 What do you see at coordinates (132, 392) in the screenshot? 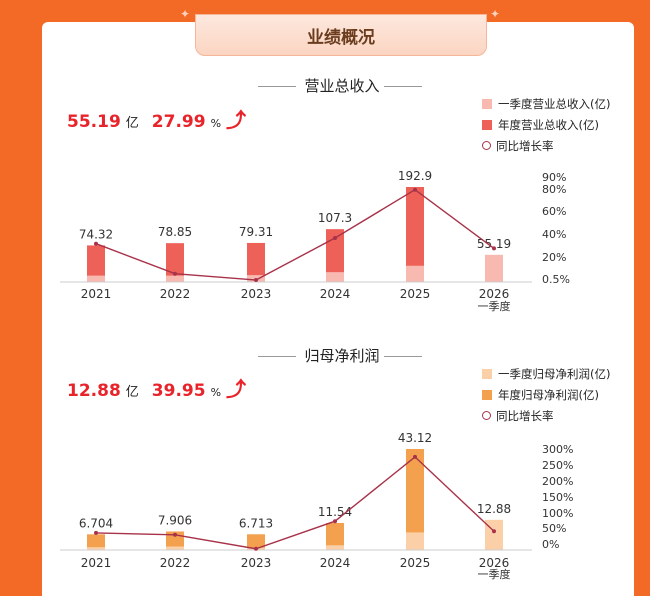
I see `profit-stat-unit: 亿` at bounding box center [132, 392].